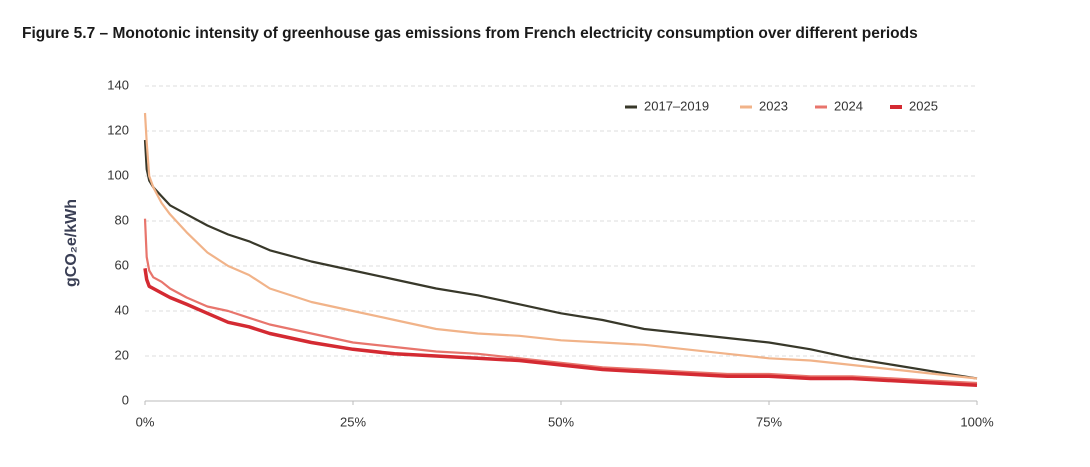 The image size is (1090, 467). Describe the element at coordinates (923, 105) in the screenshot. I see `legend-label: 2025` at that location.